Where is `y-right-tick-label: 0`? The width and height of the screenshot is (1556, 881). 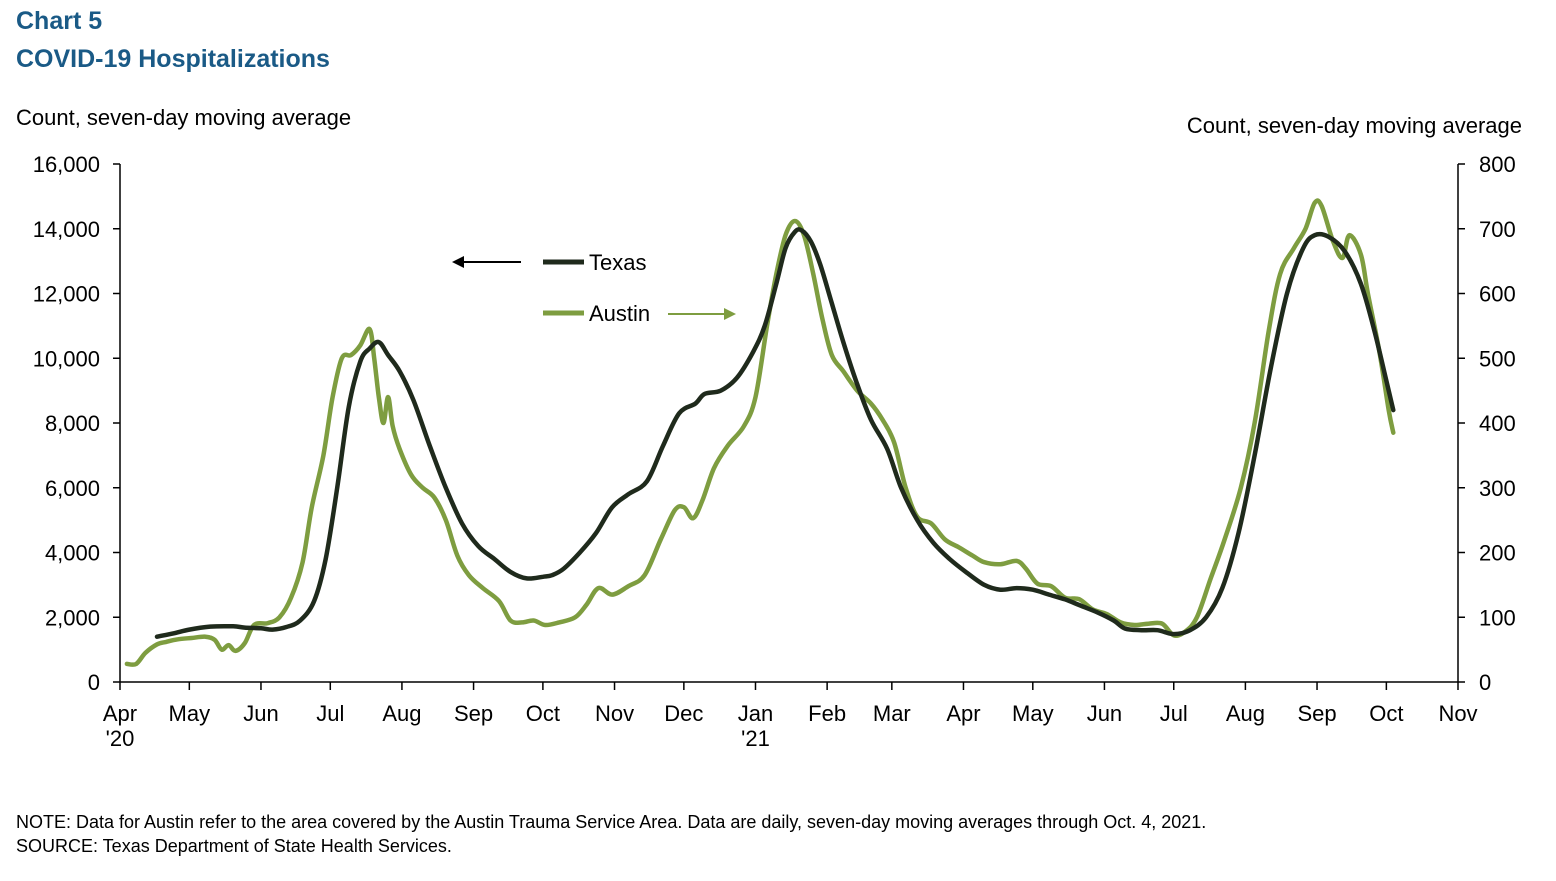 y-right-tick-label: 0 is located at coordinates (1485, 682).